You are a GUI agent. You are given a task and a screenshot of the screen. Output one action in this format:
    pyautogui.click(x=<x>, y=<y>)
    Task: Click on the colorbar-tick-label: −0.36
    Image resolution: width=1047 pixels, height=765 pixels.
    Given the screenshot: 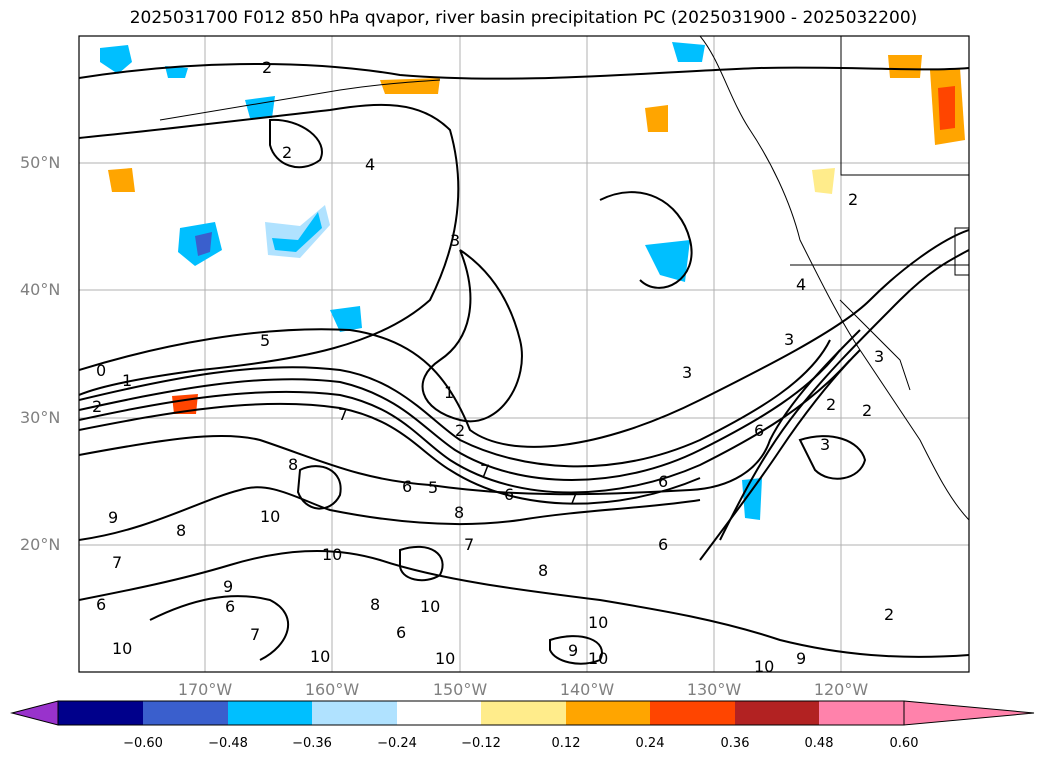 What is the action you would take?
    pyautogui.click(x=312, y=743)
    